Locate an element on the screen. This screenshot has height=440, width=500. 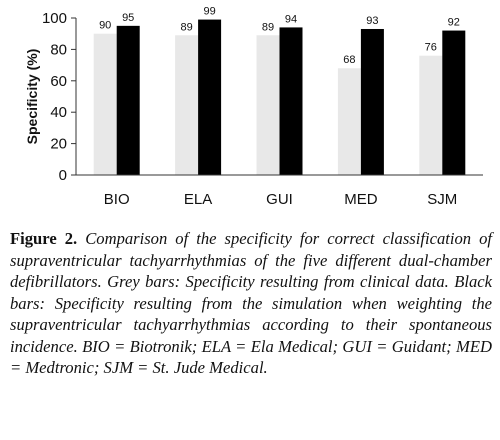
data-label: 94 is located at coordinates (291, 19).